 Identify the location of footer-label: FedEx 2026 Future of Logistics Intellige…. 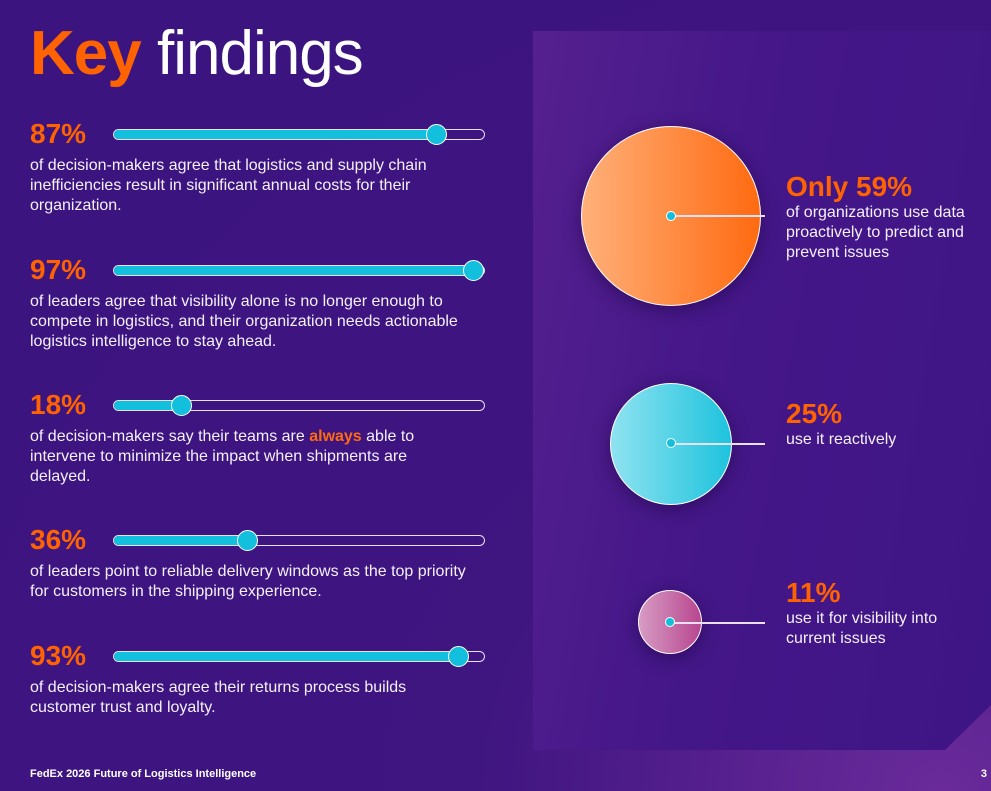
(143, 774).